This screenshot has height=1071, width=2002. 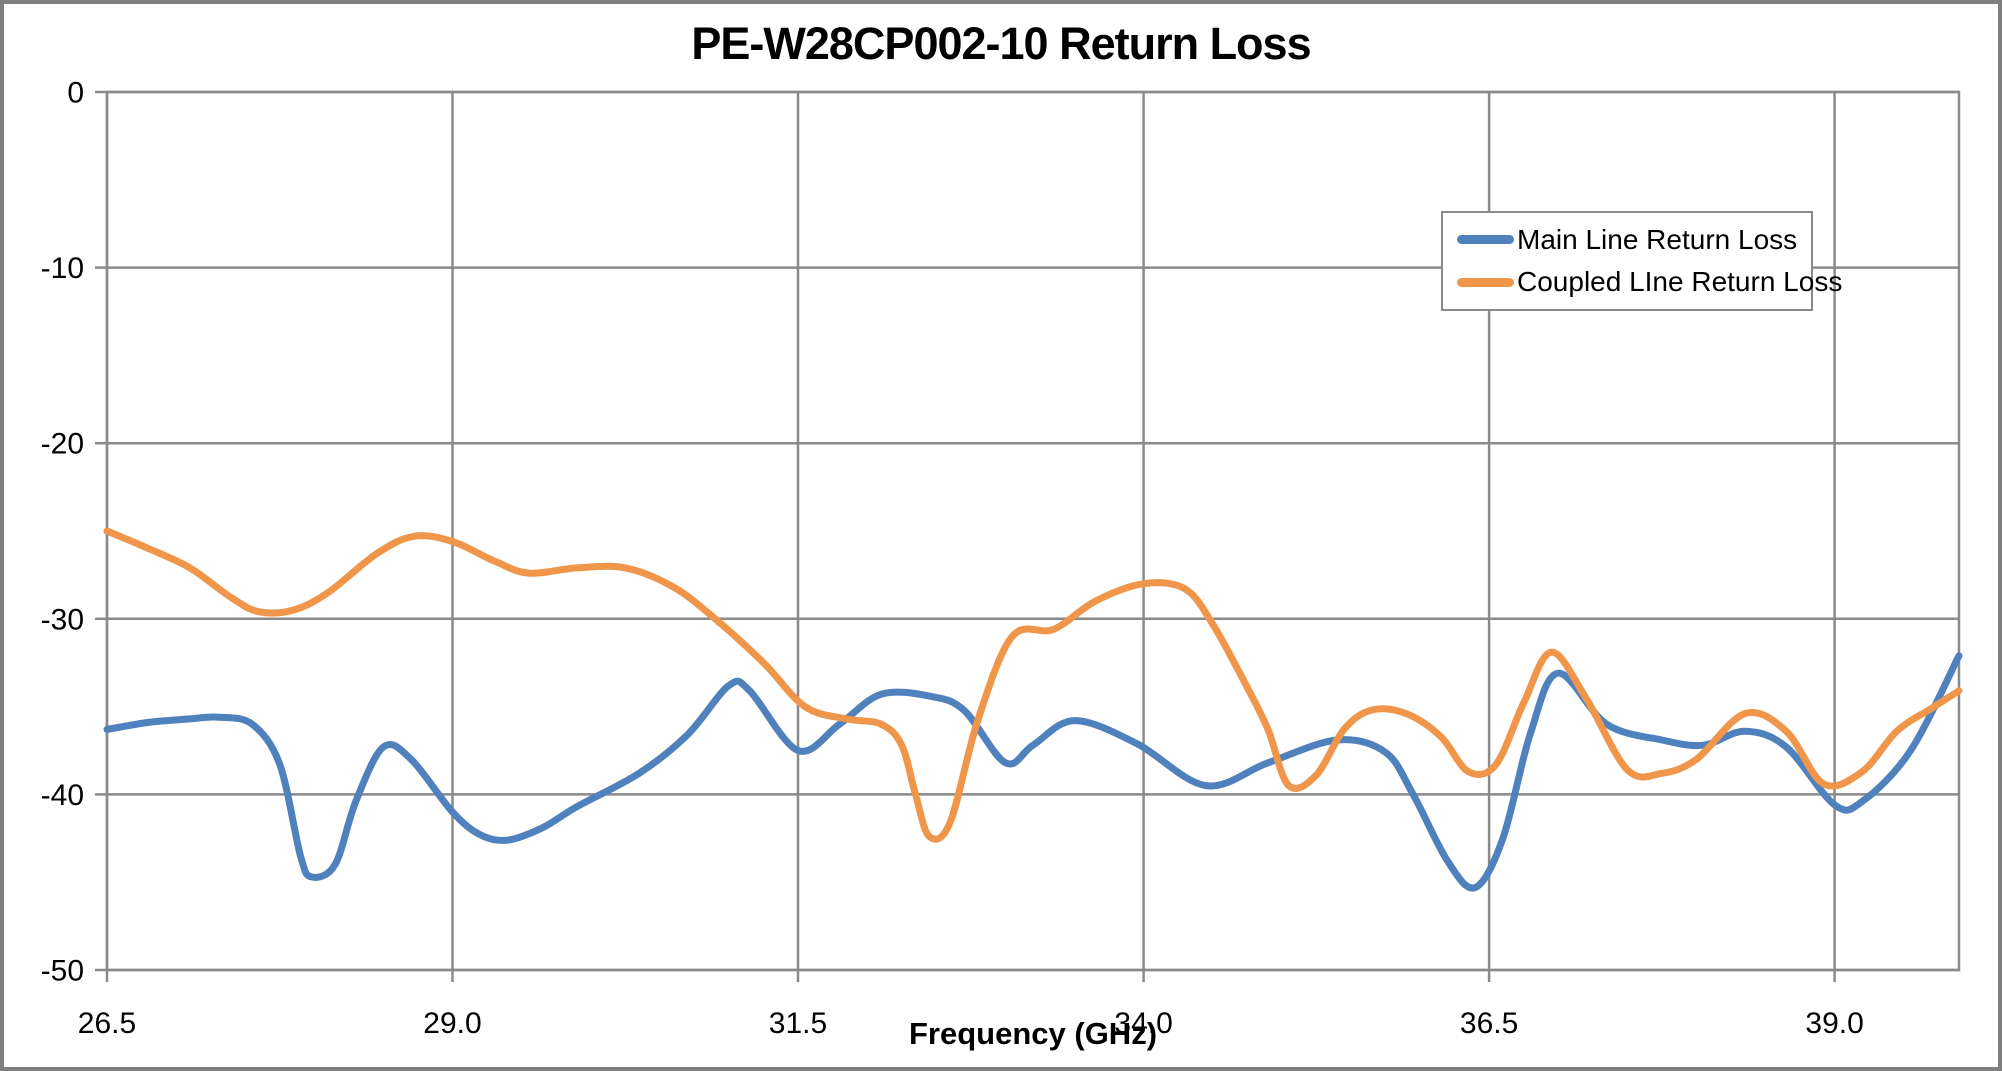 I want to click on coupled-line-label: Coupled LIne Return Loss, so click(x=1680, y=282).